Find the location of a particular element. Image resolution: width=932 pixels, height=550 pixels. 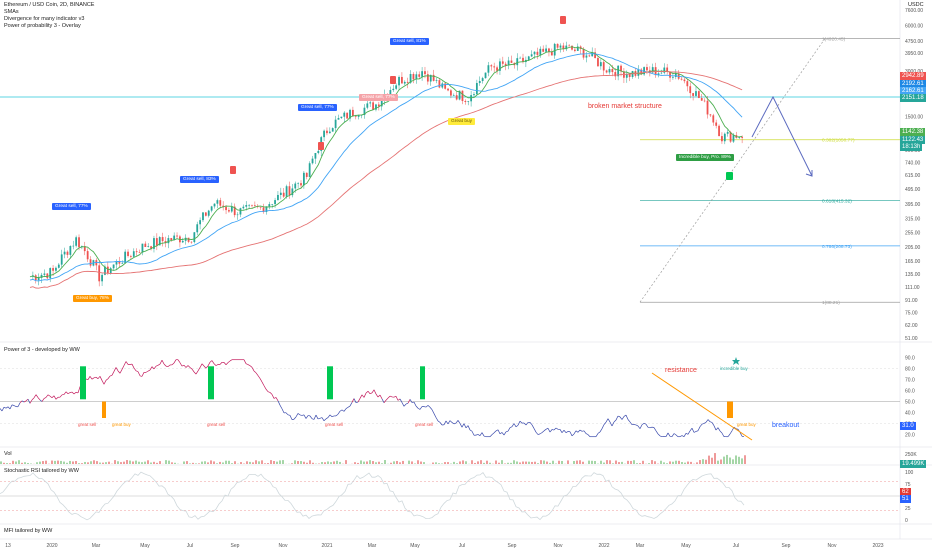

fib-label: 0.786(208.73) is located at coordinates (837, 247).